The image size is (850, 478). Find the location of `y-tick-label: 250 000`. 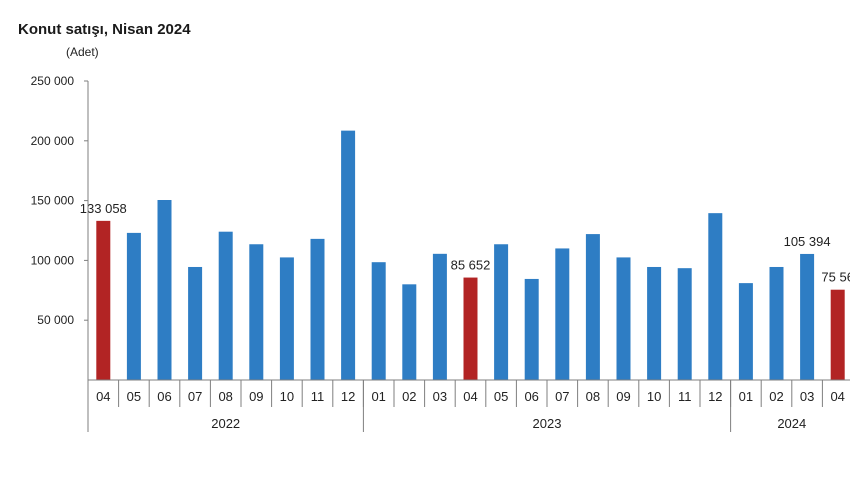

y-tick-label: 250 000 is located at coordinates (53, 81).